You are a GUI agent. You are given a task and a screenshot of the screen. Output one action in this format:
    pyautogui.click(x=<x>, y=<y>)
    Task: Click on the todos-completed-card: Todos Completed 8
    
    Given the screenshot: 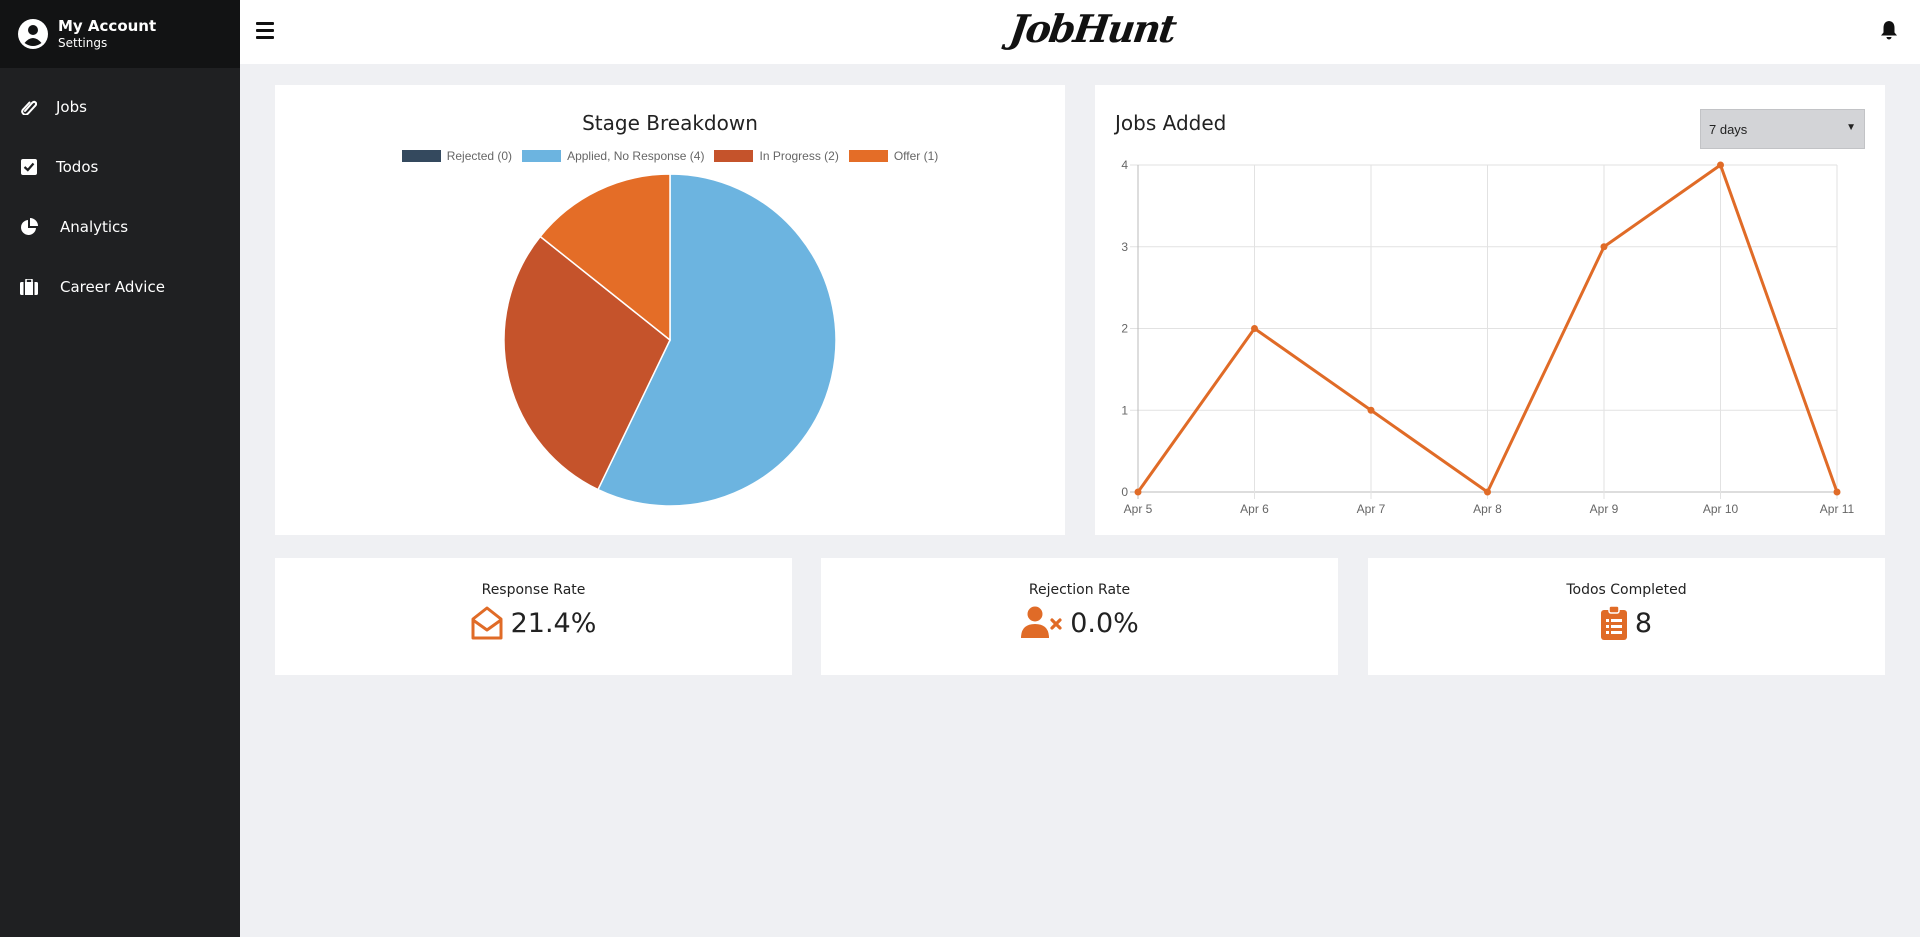 What is the action you would take?
    pyautogui.click(x=1626, y=616)
    